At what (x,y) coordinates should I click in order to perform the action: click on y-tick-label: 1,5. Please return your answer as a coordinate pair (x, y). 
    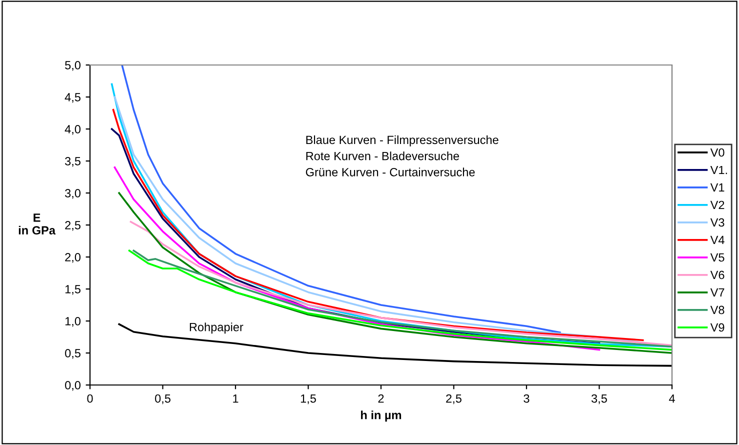
    Looking at the image, I should click on (72, 290).